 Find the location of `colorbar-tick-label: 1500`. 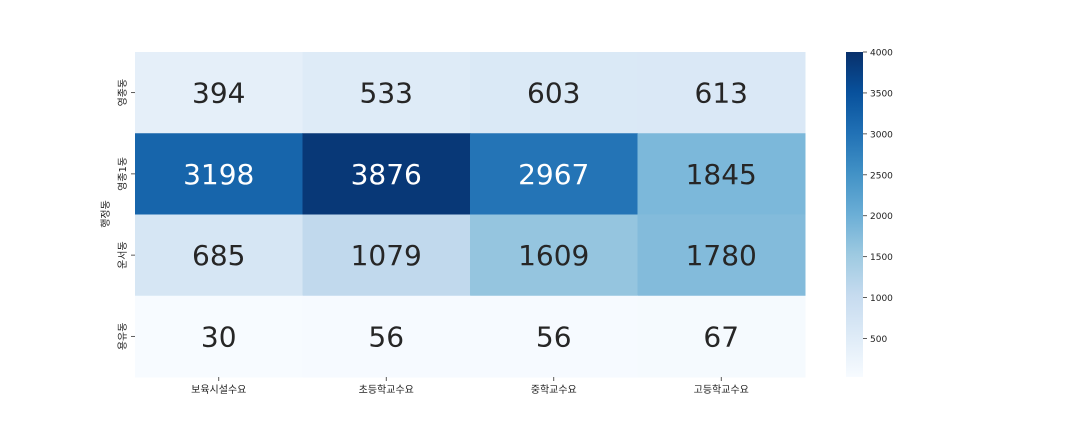

colorbar-tick-label: 1500 is located at coordinates (881, 258).